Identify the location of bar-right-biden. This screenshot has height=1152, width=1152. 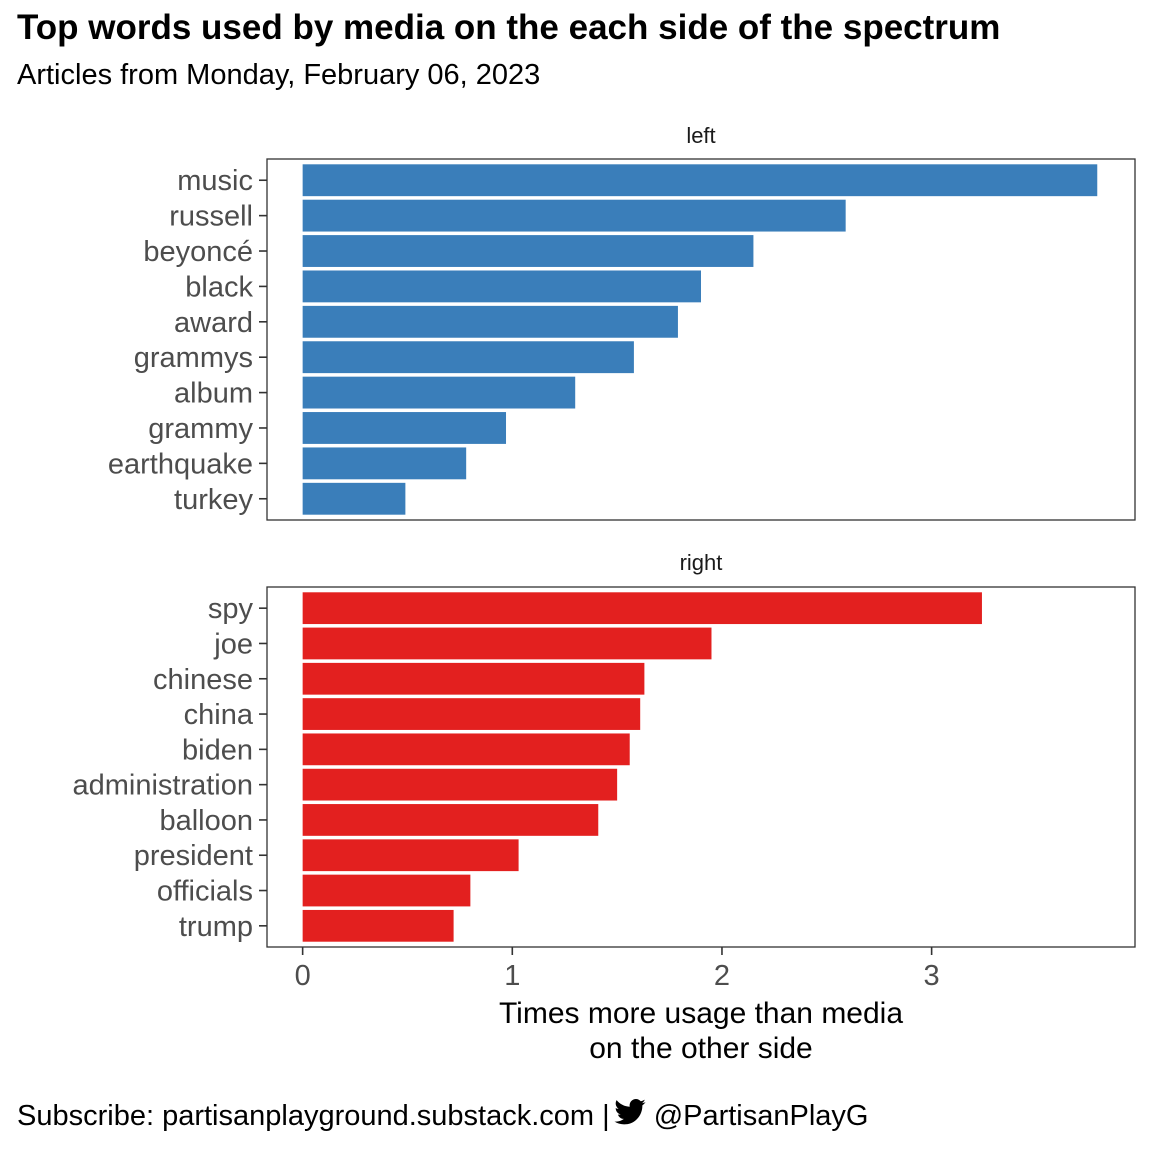
(466, 749).